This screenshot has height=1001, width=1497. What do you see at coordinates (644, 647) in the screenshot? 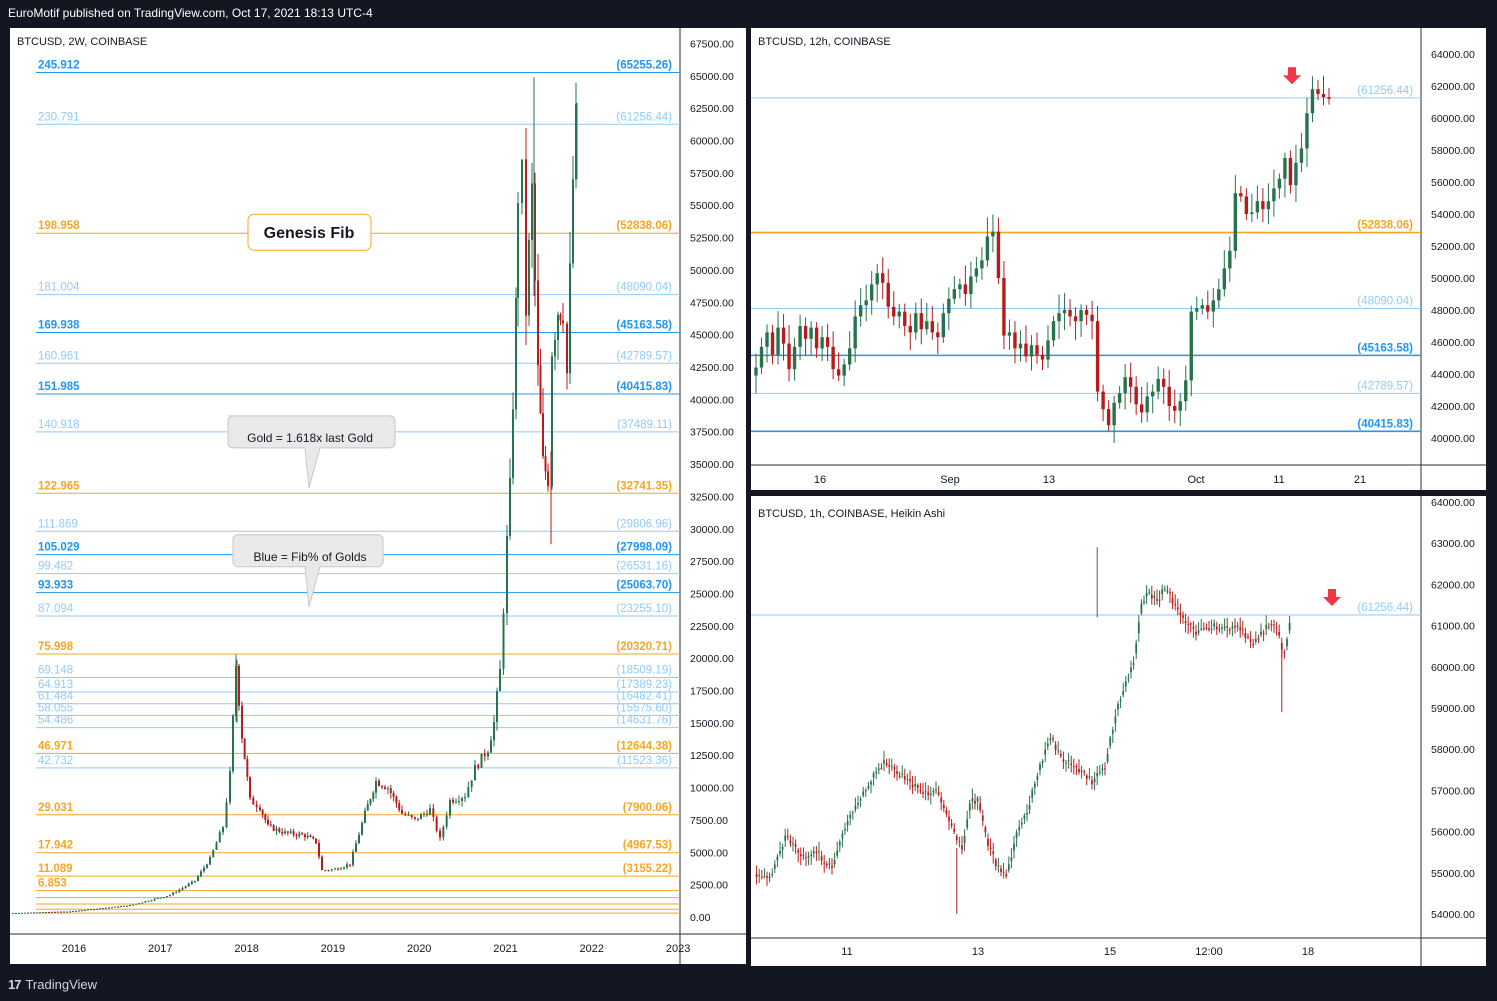
I see `fib-price-label: (20320.71)` at bounding box center [644, 647].